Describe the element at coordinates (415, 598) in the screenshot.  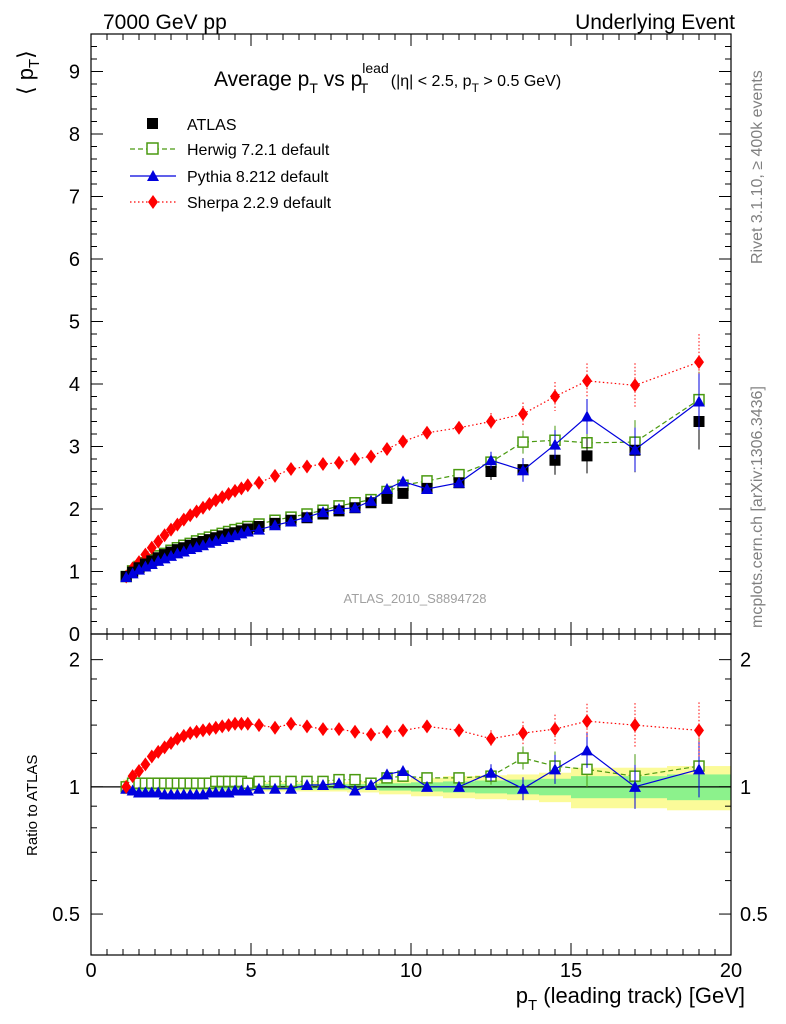
I see `analysis-label: ATLAS_2010_S8894728` at that location.